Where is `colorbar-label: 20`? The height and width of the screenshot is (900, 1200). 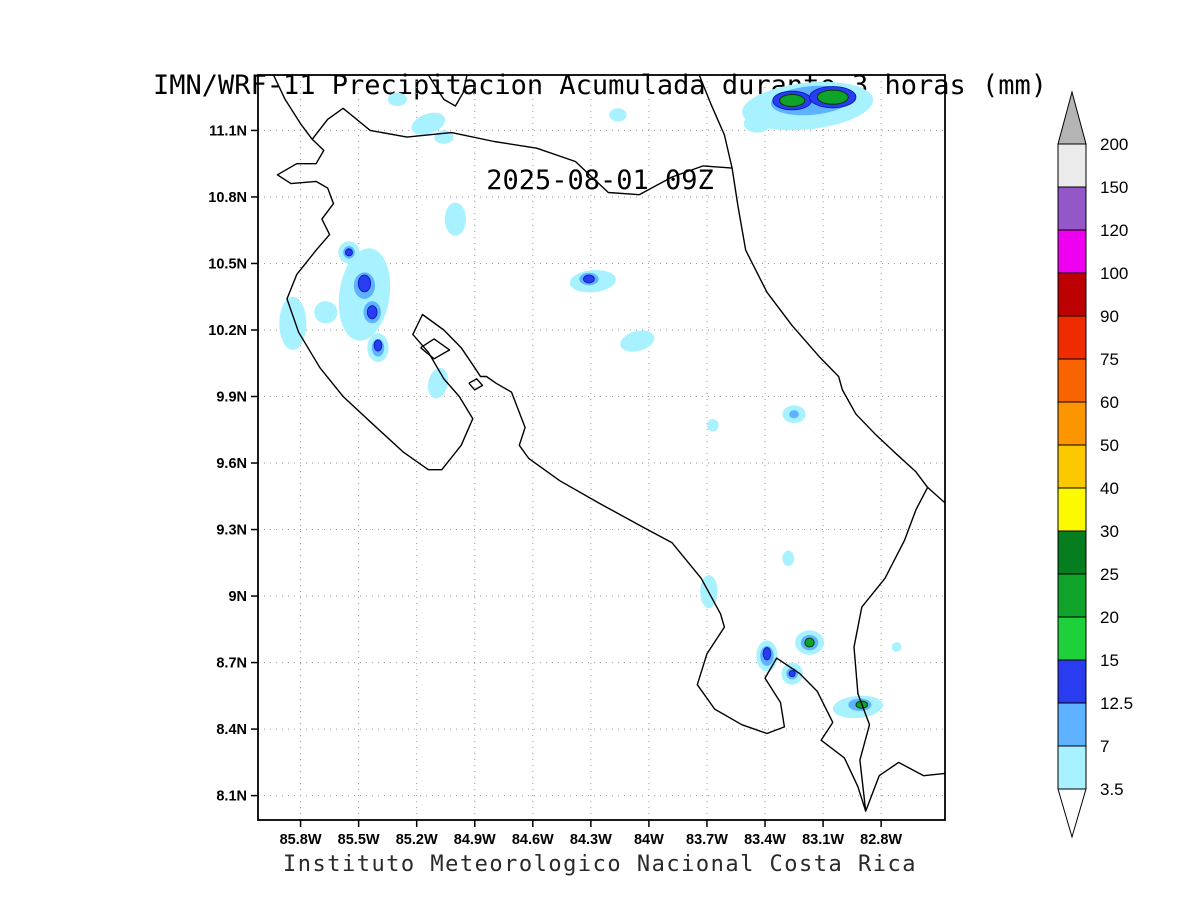
colorbar-label: 20 is located at coordinates (1109, 617).